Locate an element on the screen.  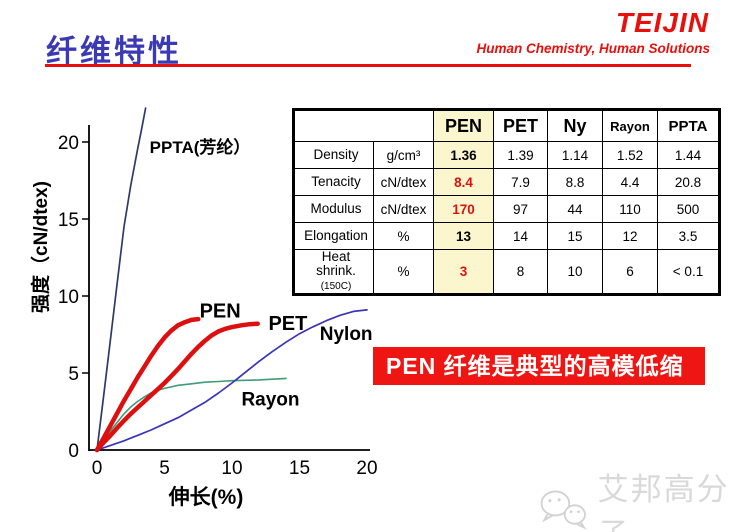
cell-PPTA: 20.8 is located at coordinates (688, 182).